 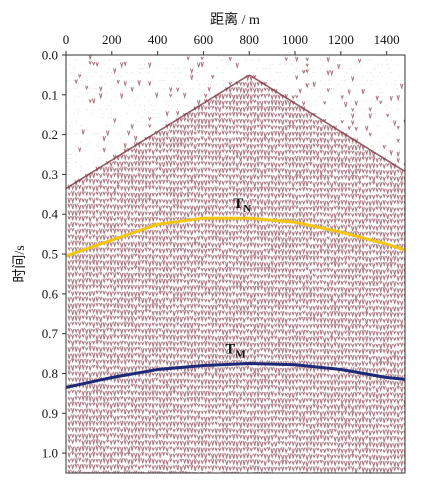 What do you see at coordinates (231, 43) in the screenshot?
I see `x-axis: 0 200 400 600 800 1000 1200 1400` at bounding box center [231, 43].